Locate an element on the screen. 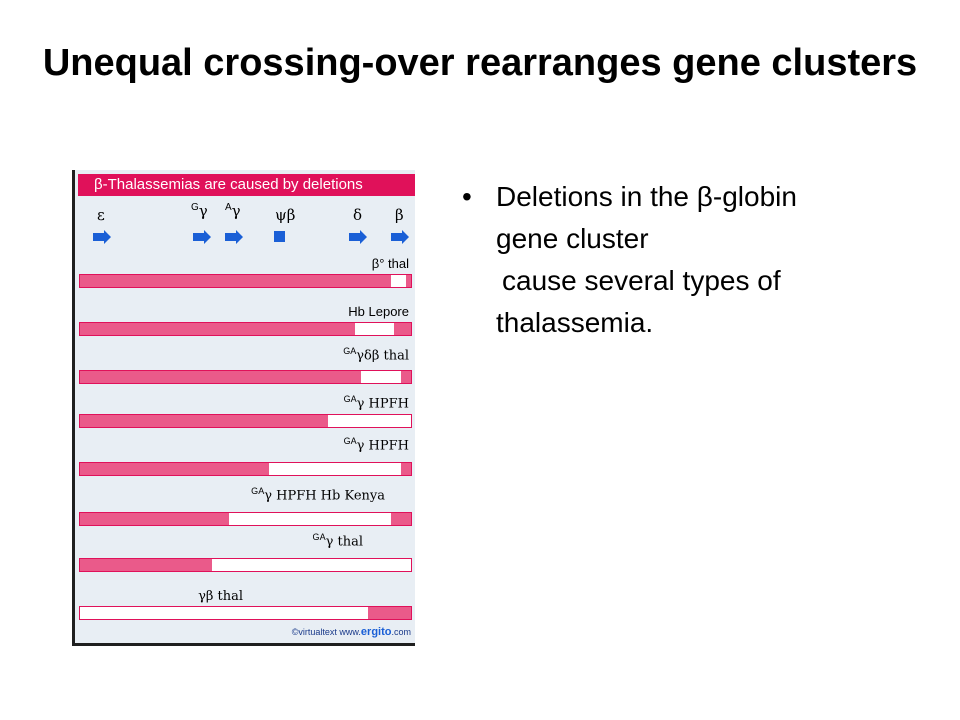  row-label-gagamma-deltabeta-thal: GAγδβ thal is located at coordinates (376, 355).